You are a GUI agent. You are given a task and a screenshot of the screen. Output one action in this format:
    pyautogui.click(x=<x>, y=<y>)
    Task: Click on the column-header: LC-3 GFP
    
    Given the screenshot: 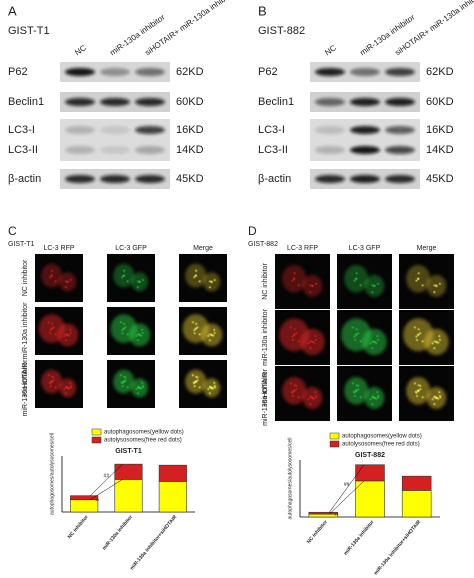 What is the action you would take?
    pyautogui.click(x=365, y=248)
    